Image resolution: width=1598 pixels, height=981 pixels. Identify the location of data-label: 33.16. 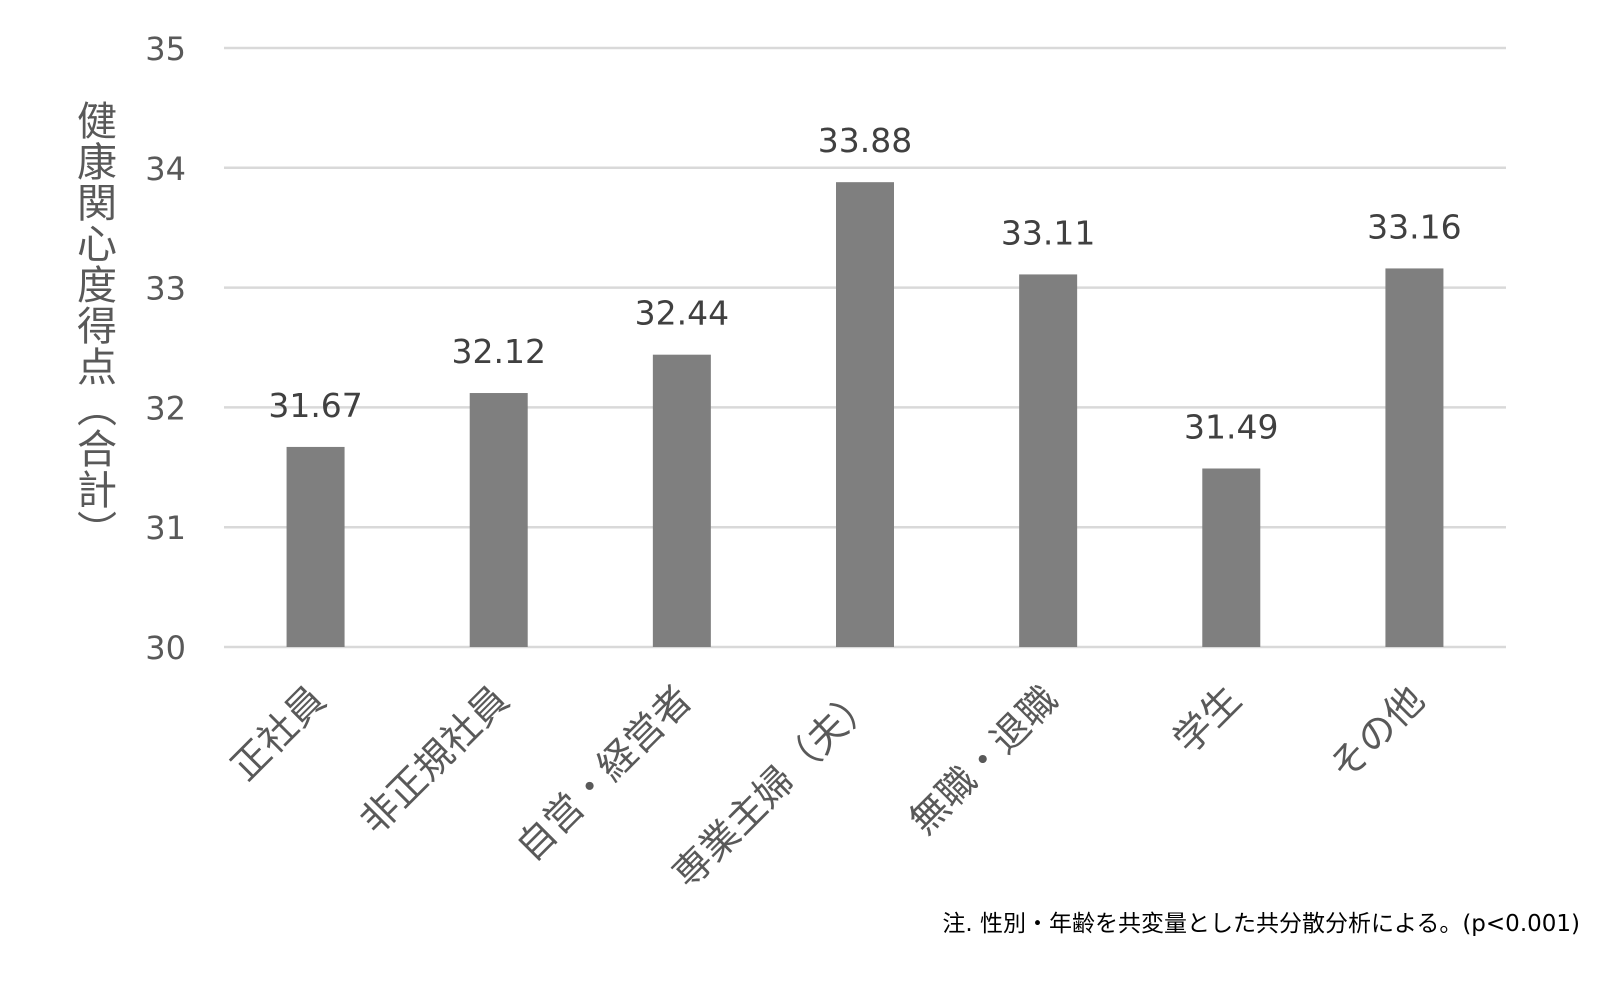
(1414, 226).